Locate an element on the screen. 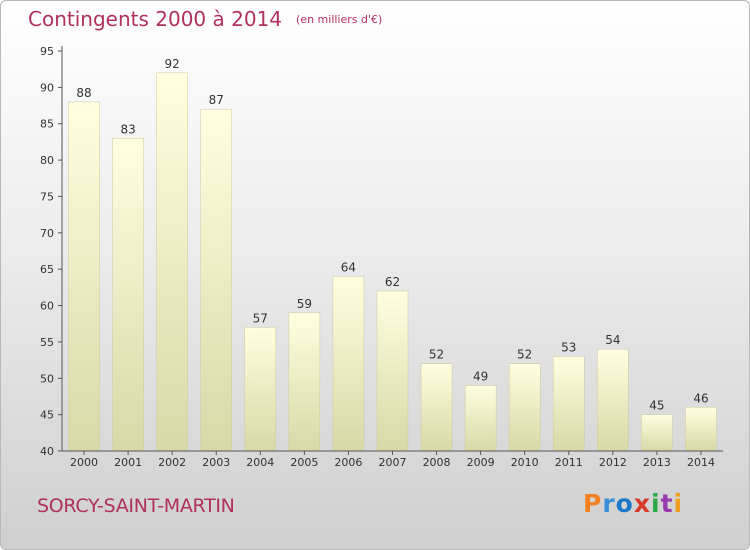  x-tick-label: 2010 is located at coordinates (525, 462).